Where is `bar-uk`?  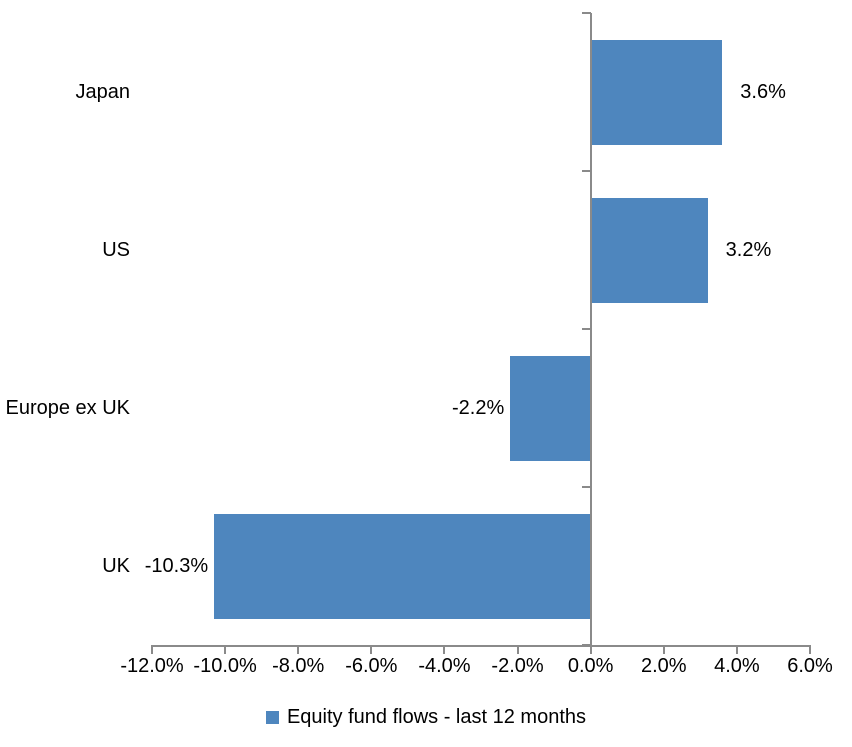
bar-uk is located at coordinates (402, 566).